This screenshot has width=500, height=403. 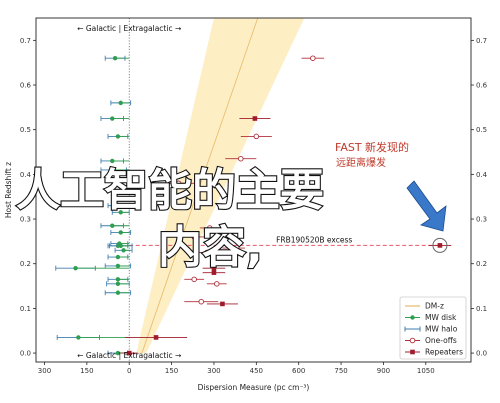 What do you see at coordinates (361, 162) in the screenshot?
I see `fast-discovery-label-2: 远距离爆发` at bounding box center [361, 162].